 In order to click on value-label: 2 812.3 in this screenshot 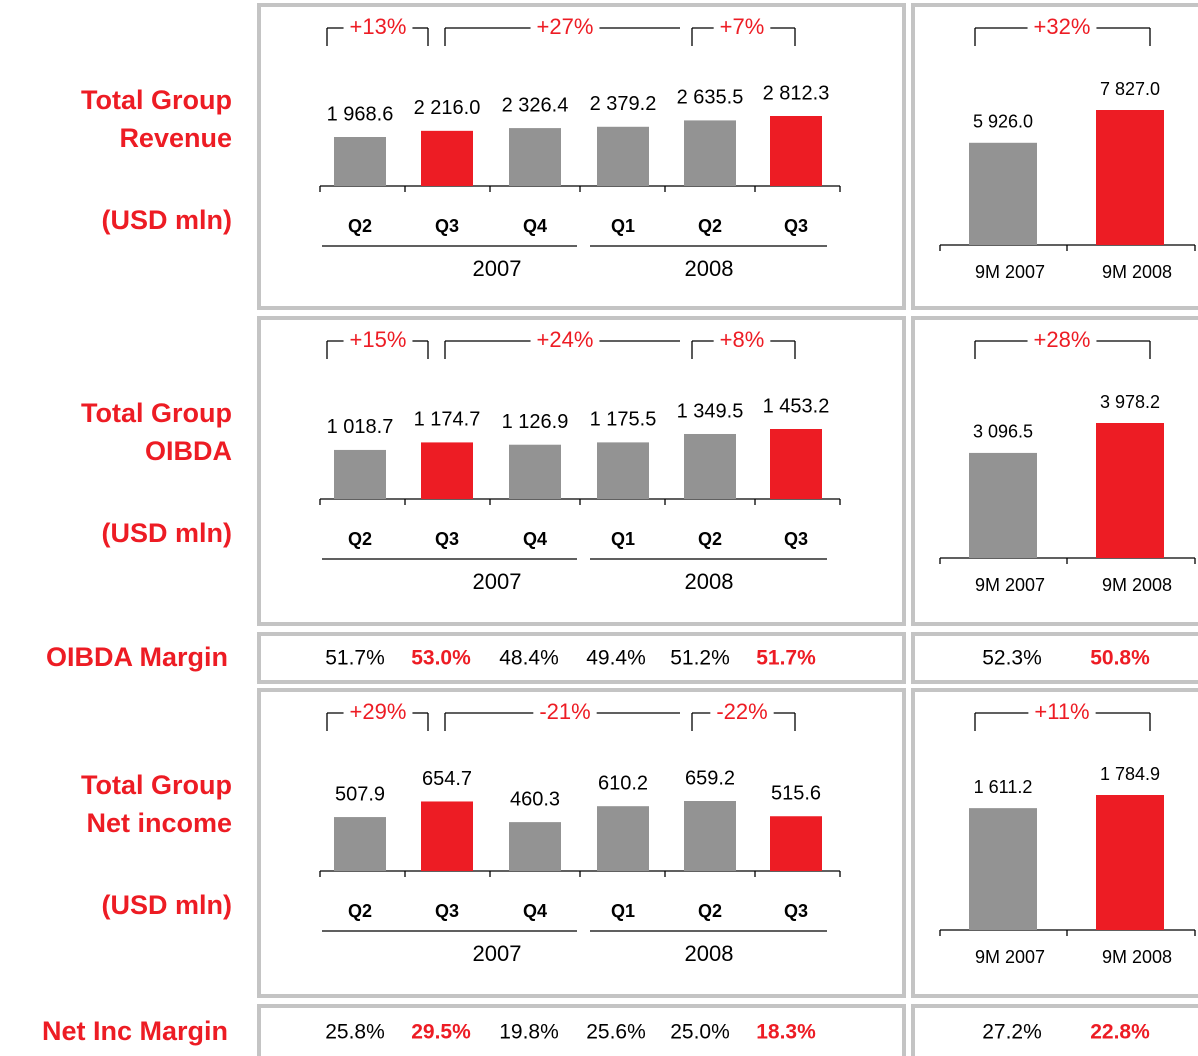, I will do `click(796, 93)`.